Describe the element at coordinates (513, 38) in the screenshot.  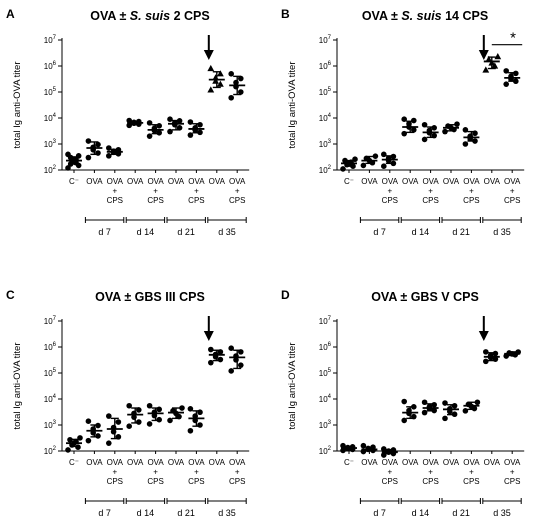
I see `significance-star: *` at that location.